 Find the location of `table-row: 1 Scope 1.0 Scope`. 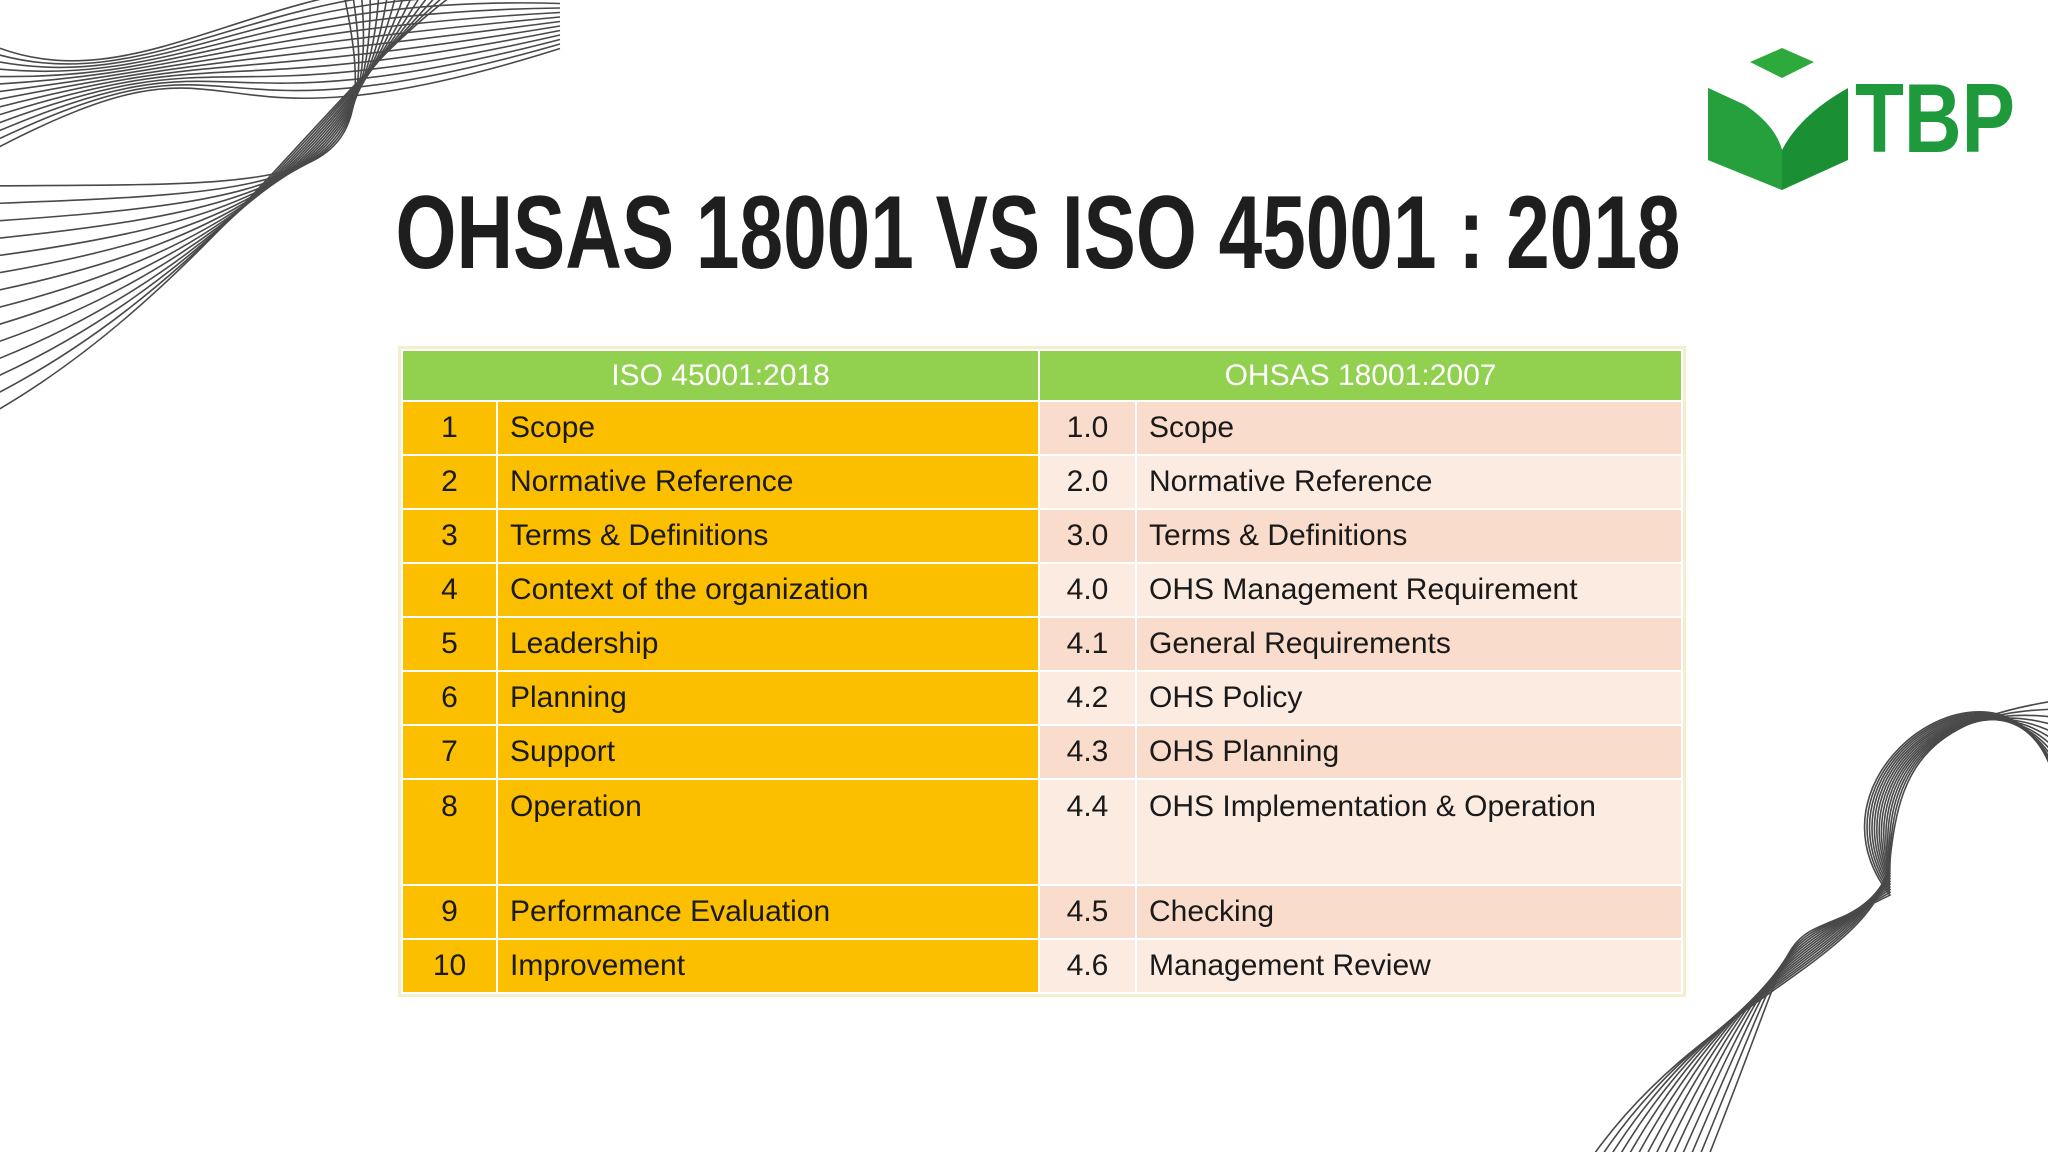

table-row: 1 Scope 1.0 Scope is located at coordinates (1042, 428).